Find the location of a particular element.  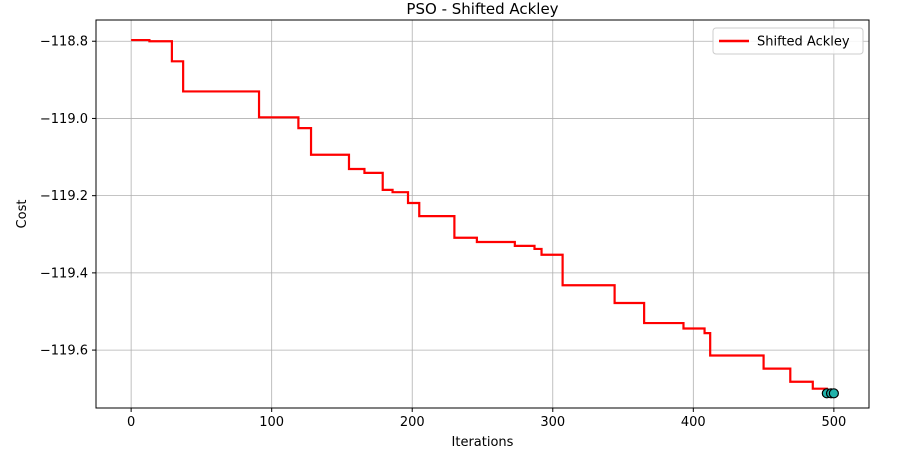

legend: Shifted Ackley is located at coordinates (788, 41).